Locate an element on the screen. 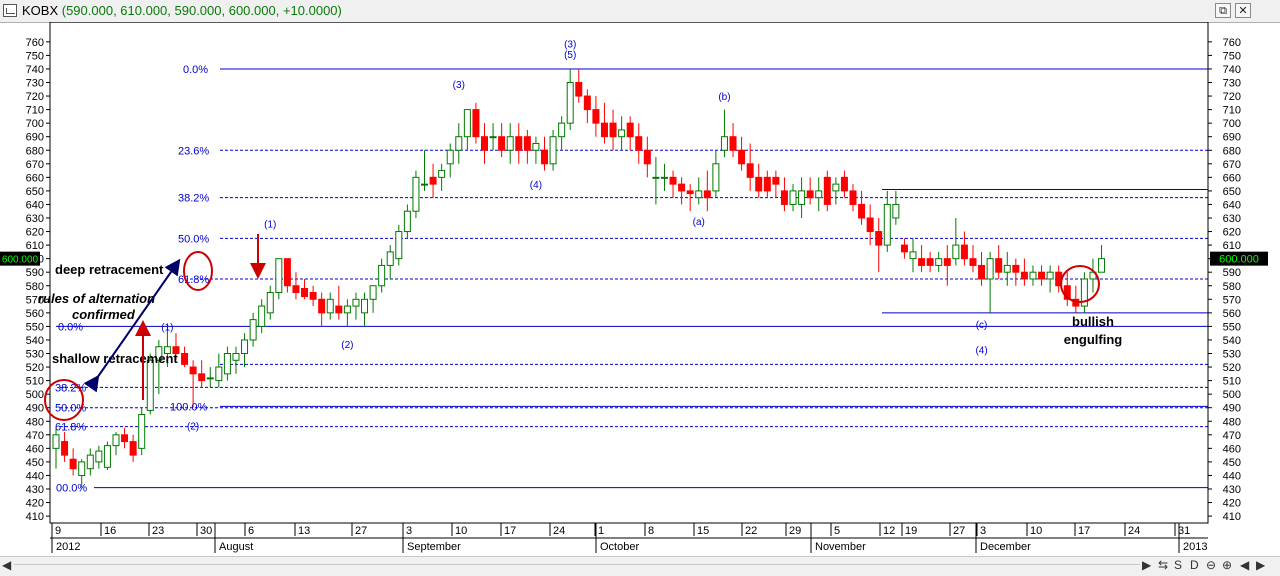  y-tick-label-left: 470 is located at coordinates (35, 436).